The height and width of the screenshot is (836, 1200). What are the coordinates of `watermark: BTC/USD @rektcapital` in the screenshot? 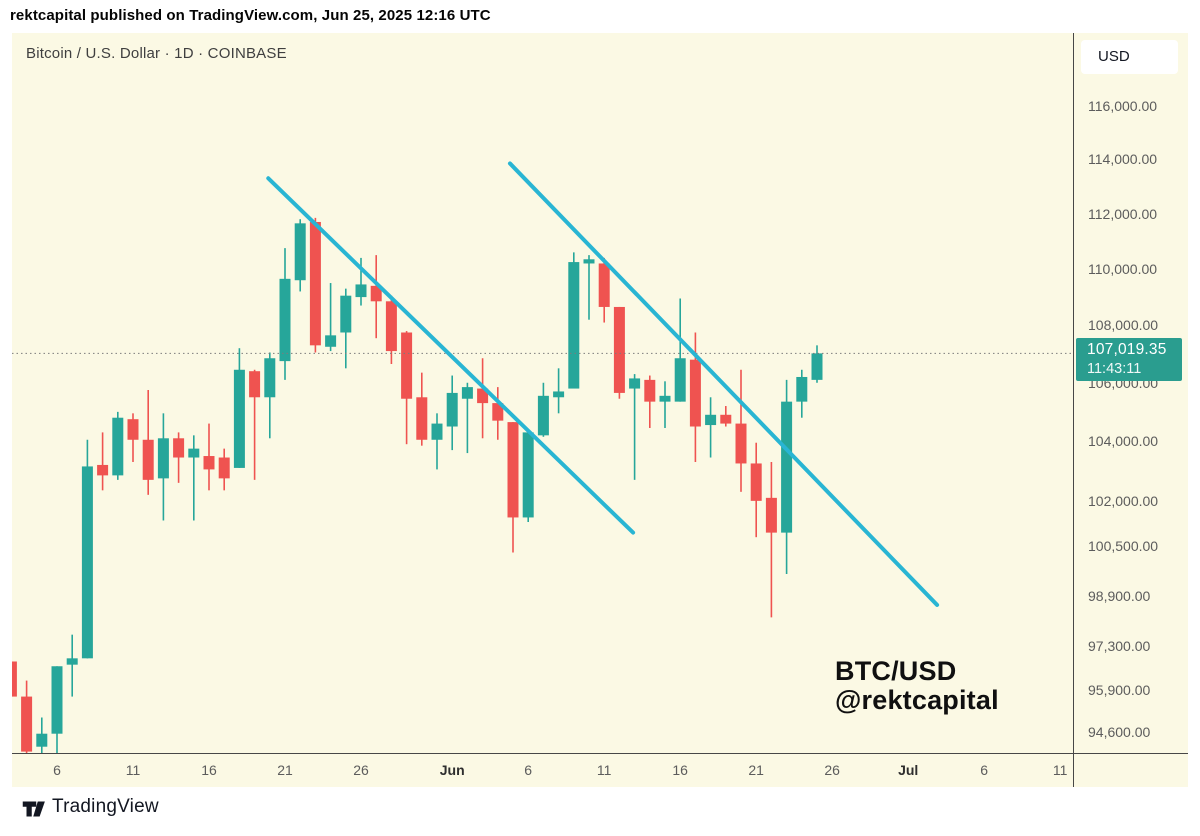 It's located at (917, 686).